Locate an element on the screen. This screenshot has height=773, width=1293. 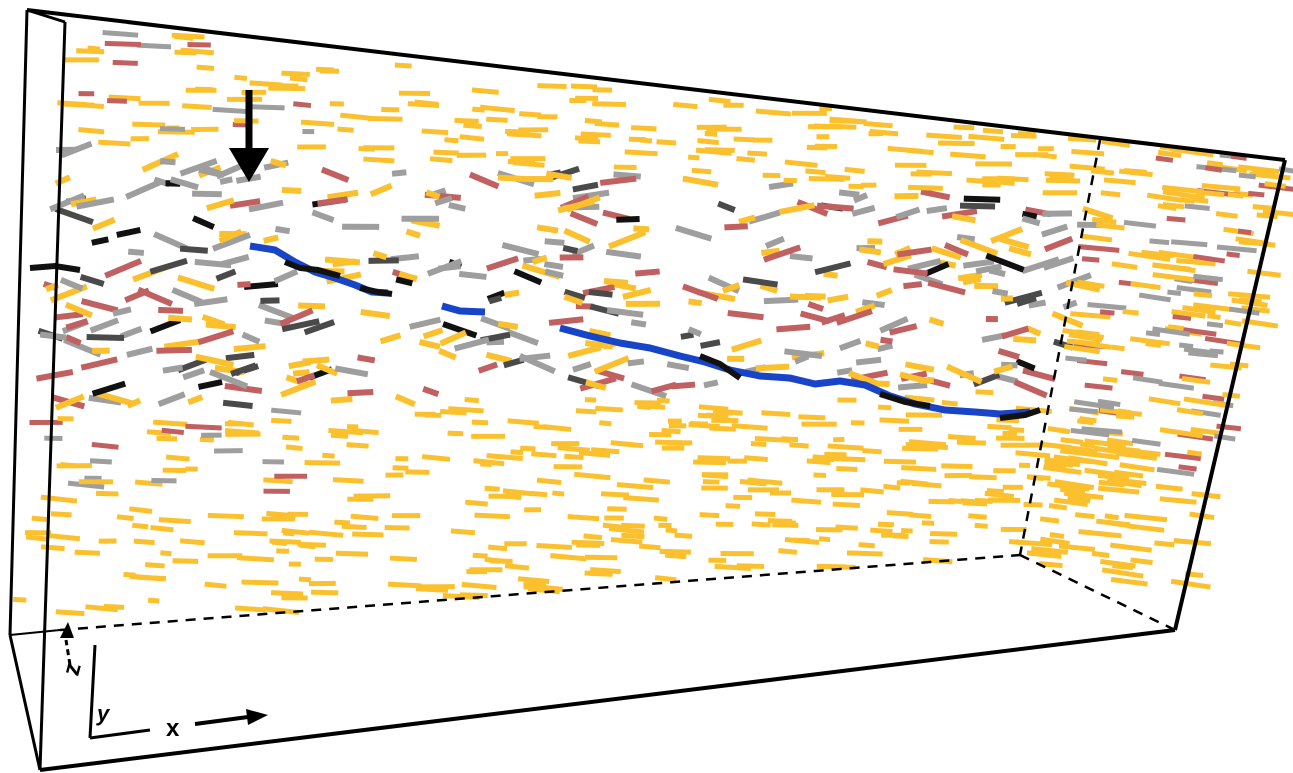
frame-left-front-edge is located at coordinates (52, 396).